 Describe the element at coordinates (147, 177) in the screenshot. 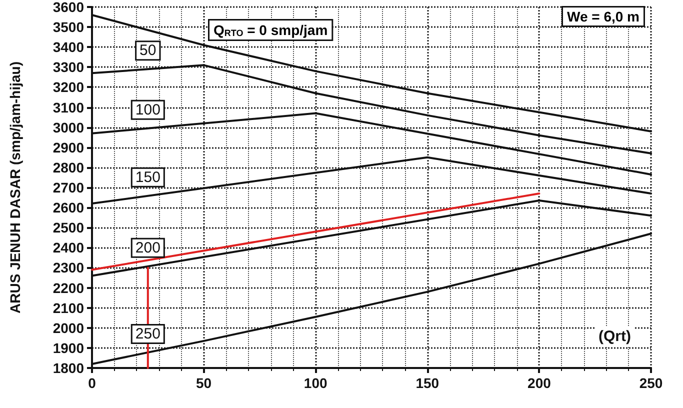

I see `series-label: 150` at that location.